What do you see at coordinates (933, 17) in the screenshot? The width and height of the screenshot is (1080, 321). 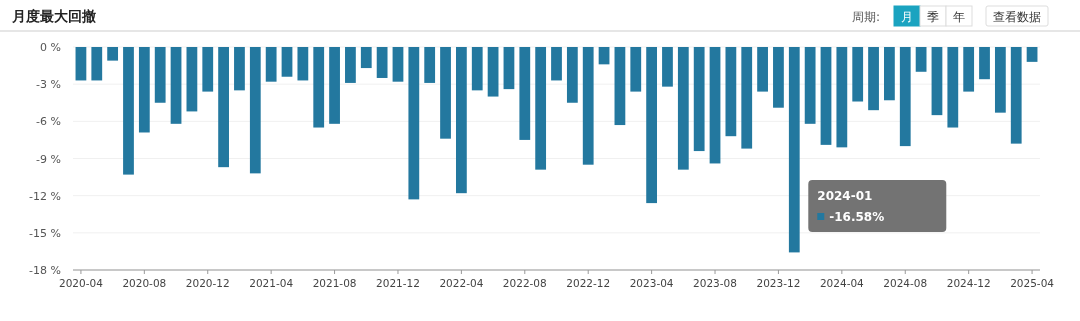 I see `text: 季` at bounding box center [933, 17].